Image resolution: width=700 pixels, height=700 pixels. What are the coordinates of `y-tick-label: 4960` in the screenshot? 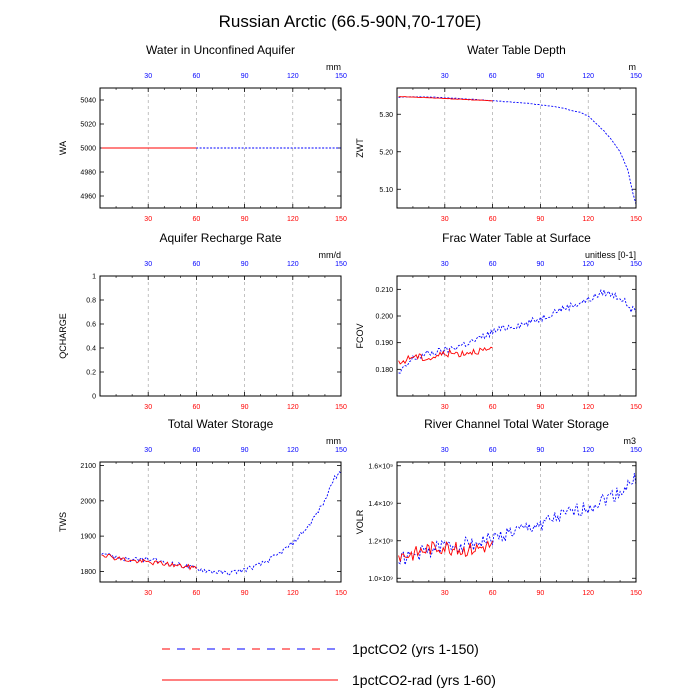 It's located at (88, 197).